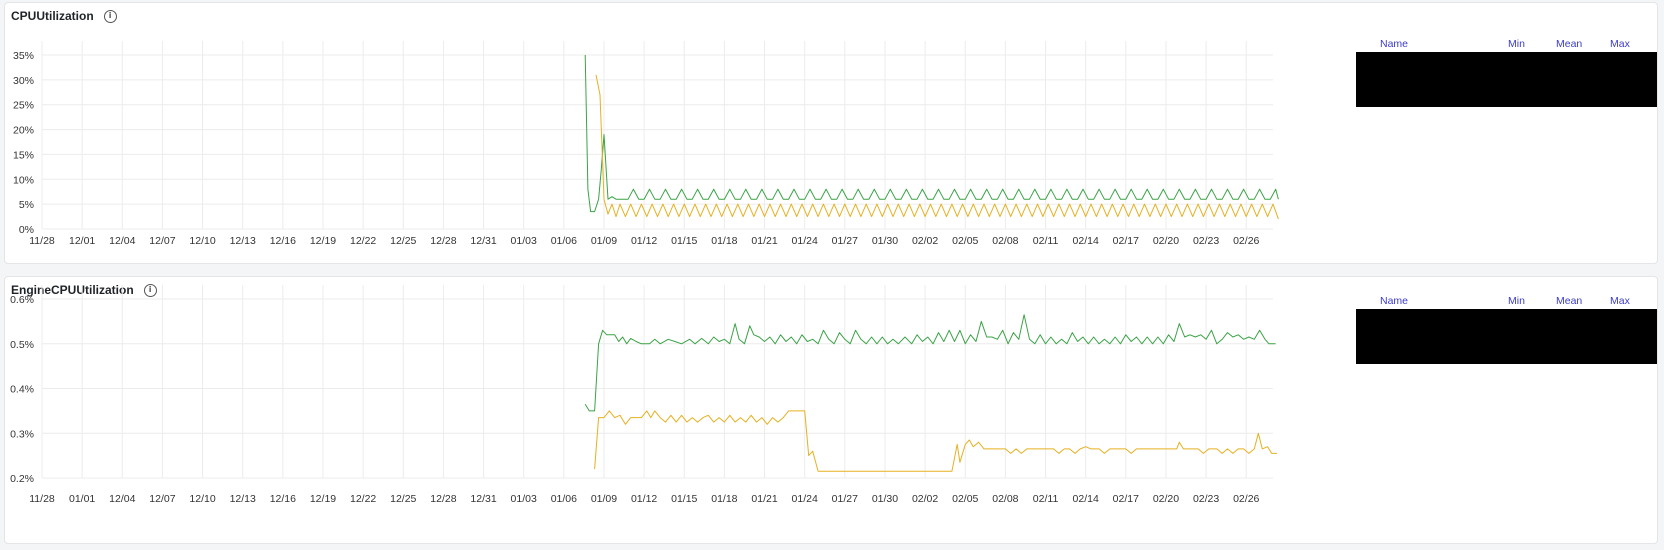 The width and height of the screenshot is (1664, 550). I want to click on y-tick-label: 5%, so click(26, 205).